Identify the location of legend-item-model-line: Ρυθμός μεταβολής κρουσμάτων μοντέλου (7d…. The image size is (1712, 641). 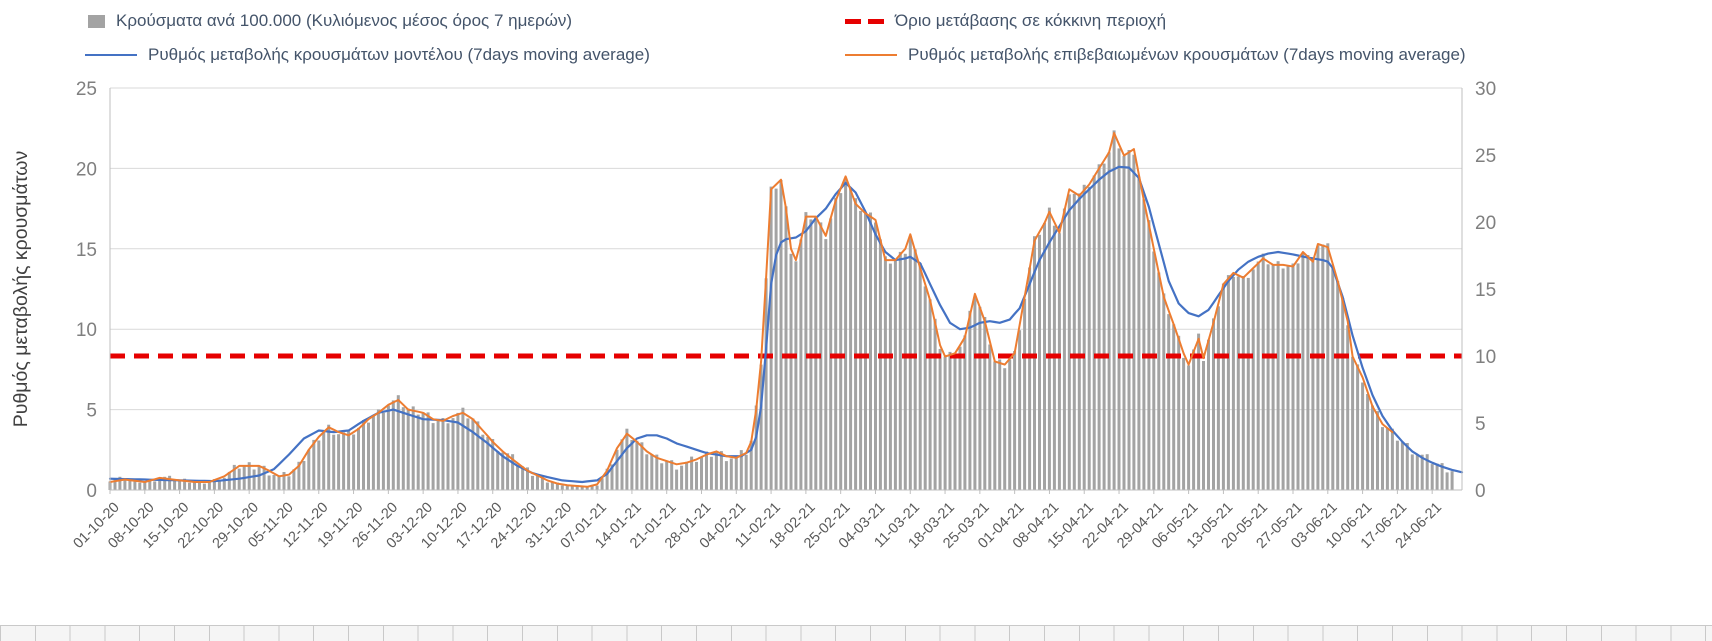
(367, 55).